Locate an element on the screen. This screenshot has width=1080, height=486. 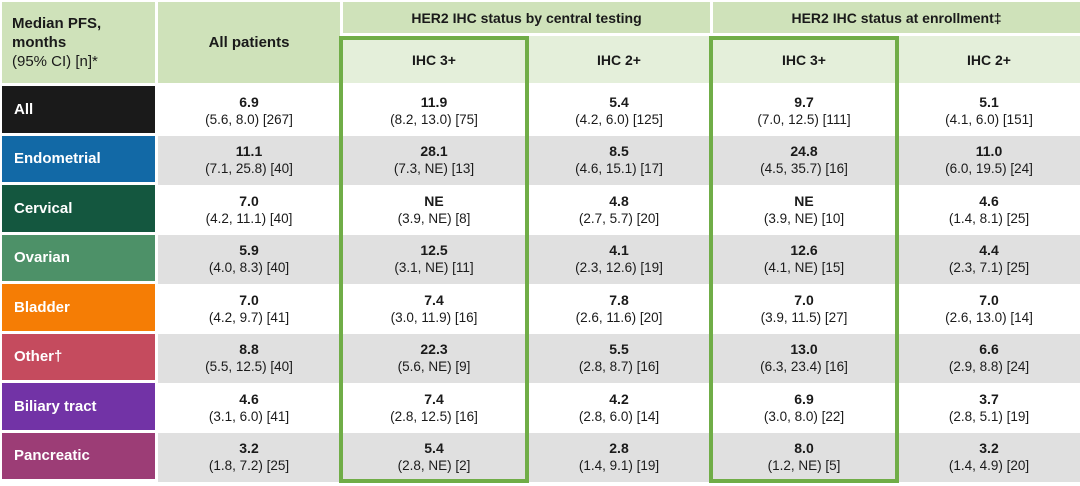
pfs-ci: (3.1, 6.0) [41] is located at coordinates (249, 416).